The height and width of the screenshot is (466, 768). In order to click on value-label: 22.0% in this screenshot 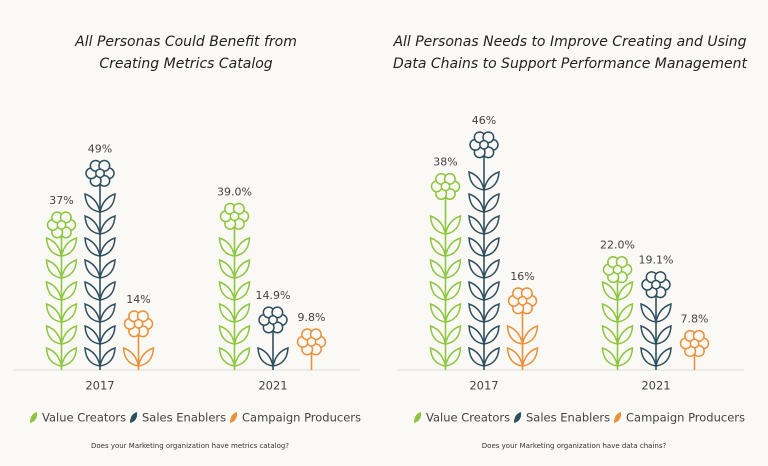, I will do `click(617, 245)`.